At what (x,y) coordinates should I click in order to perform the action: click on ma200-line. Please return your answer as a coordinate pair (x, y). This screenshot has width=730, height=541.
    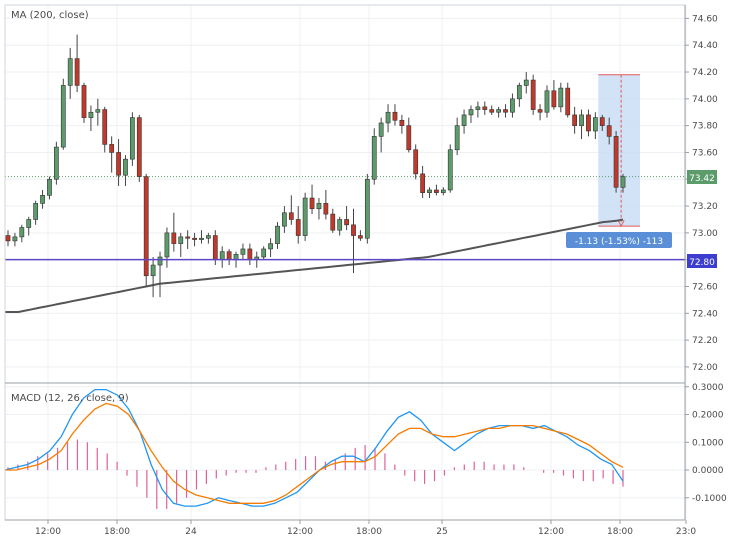
    Looking at the image, I should click on (314, 265).